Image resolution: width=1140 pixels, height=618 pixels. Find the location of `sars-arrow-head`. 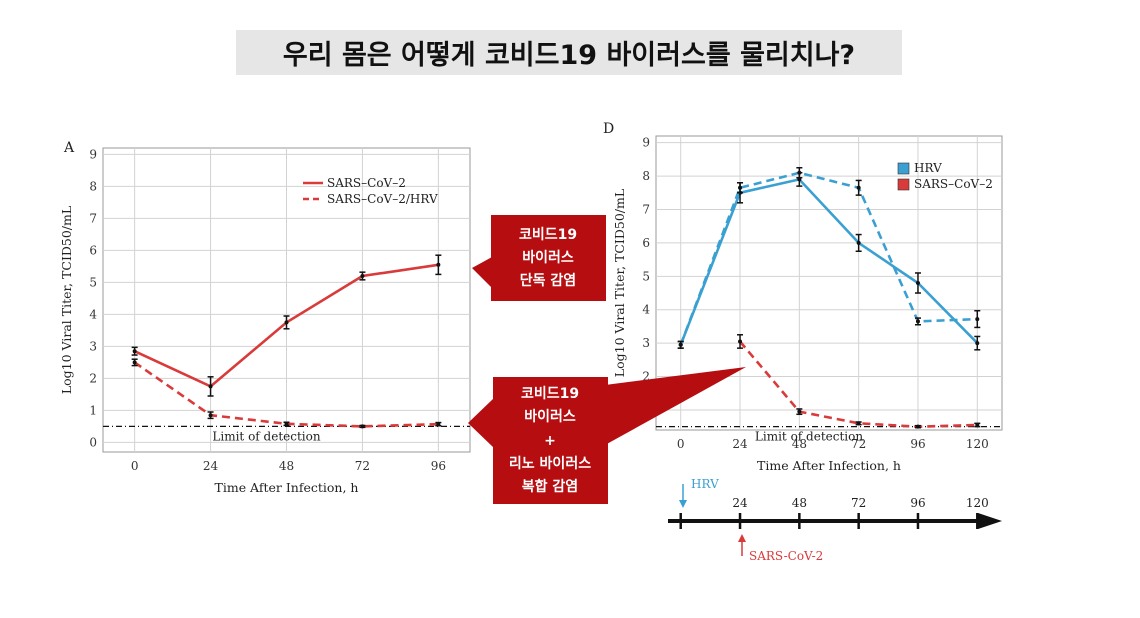

sars-arrow-head is located at coordinates (742, 538).